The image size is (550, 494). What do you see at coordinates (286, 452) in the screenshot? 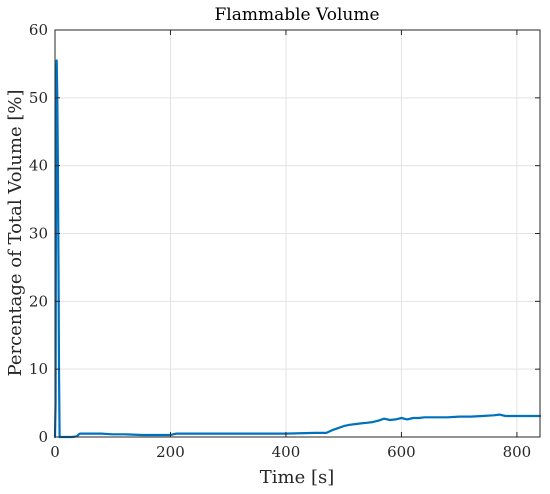
I see `x-tick-label: 400` at bounding box center [286, 452].